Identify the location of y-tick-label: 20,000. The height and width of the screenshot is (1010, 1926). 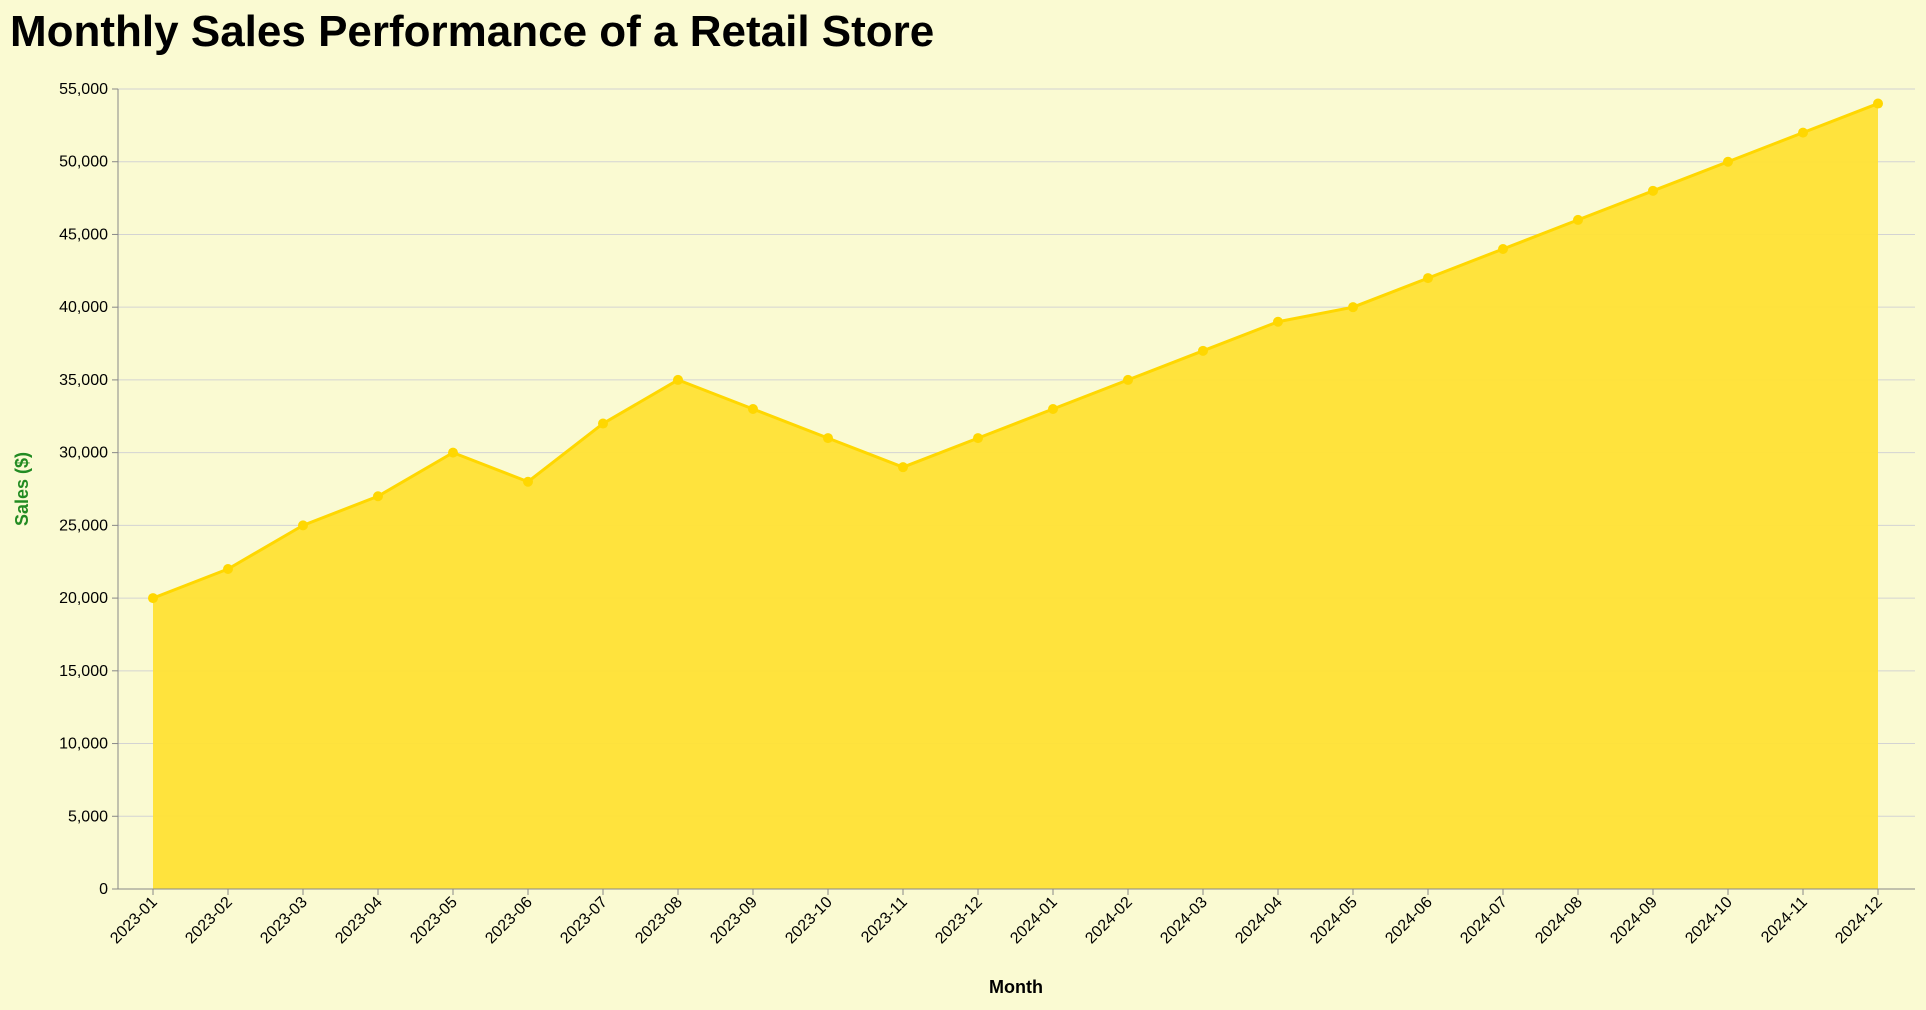
(83, 598).